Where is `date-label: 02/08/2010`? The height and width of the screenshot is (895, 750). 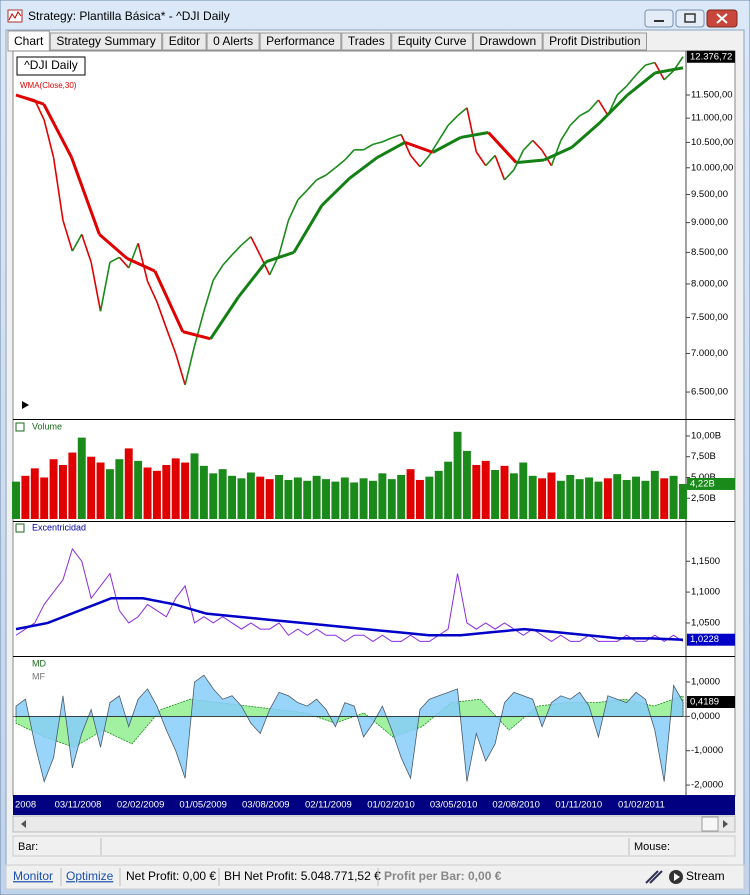
date-label: 02/08/2010 is located at coordinates (516, 805).